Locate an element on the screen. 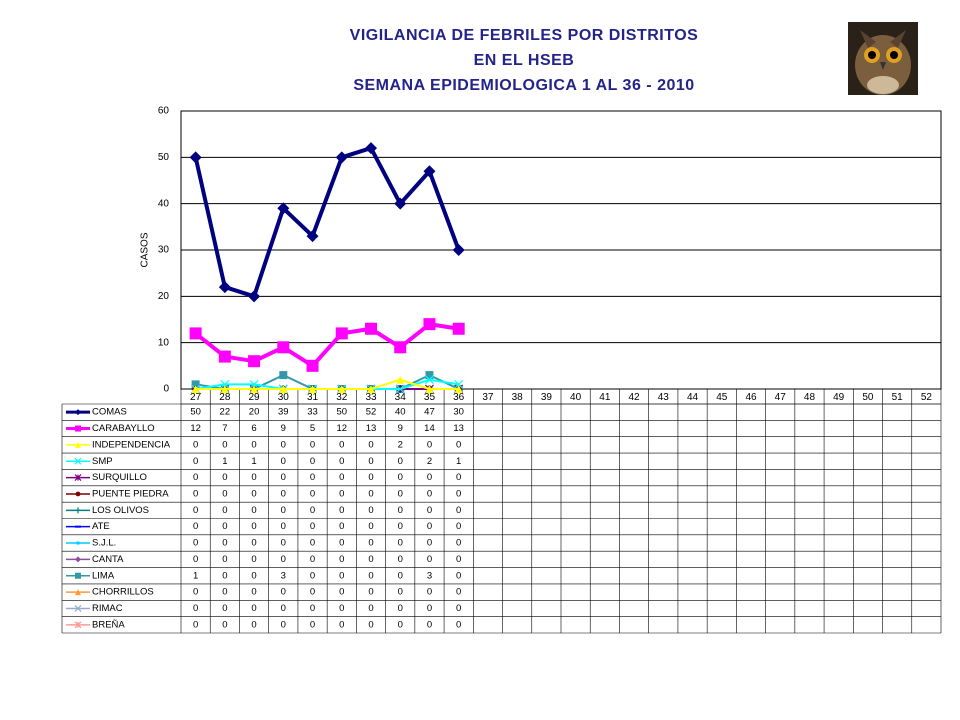 The width and height of the screenshot is (960, 720). y-tick-label: 40 is located at coordinates (164, 203).